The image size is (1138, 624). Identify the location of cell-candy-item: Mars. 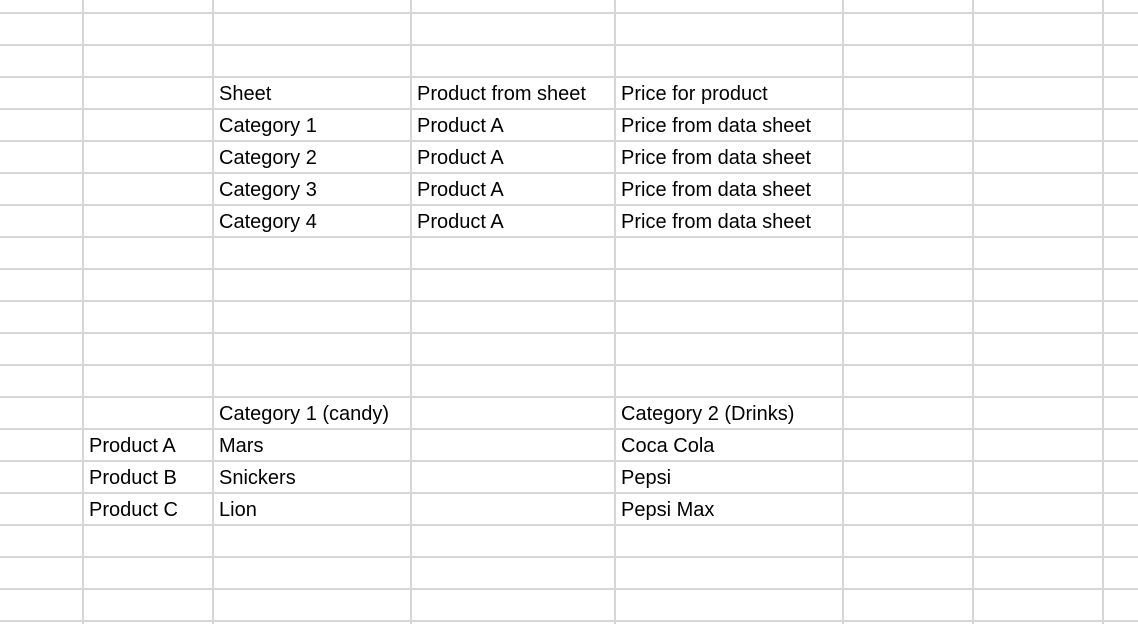
(241, 446).